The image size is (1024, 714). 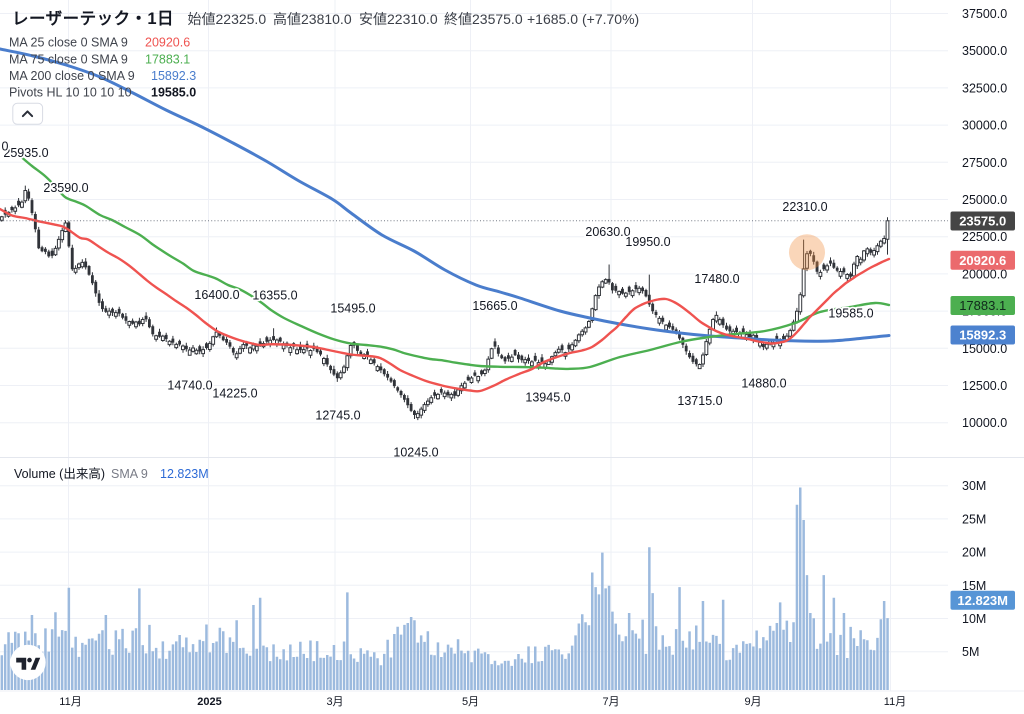 What do you see at coordinates (610, 702) in the screenshot?
I see `svg-text: 7月` at bounding box center [610, 702].